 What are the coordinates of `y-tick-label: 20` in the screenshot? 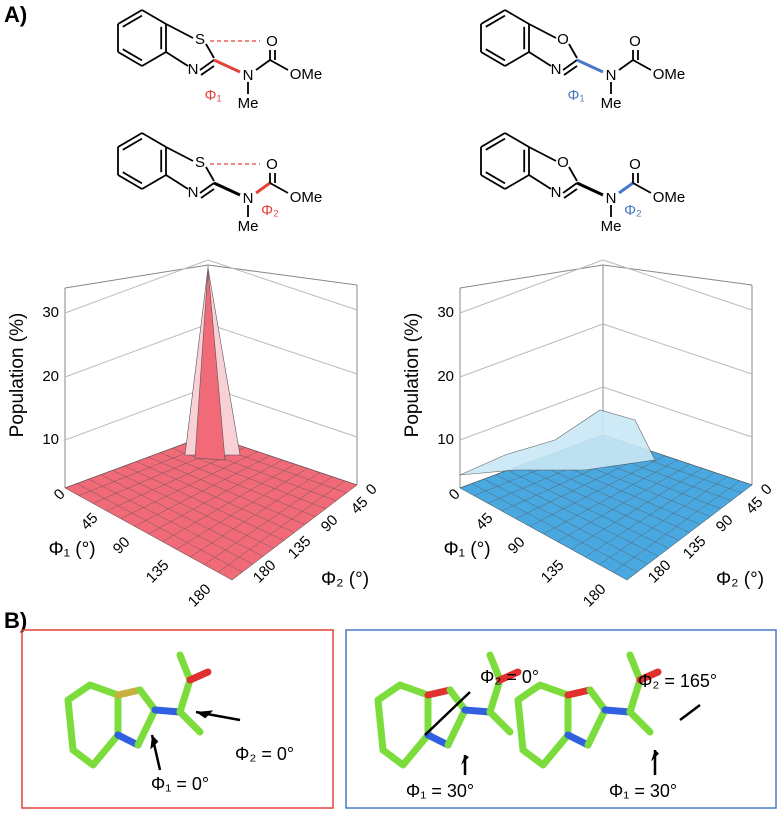 It's located at (445, 376).